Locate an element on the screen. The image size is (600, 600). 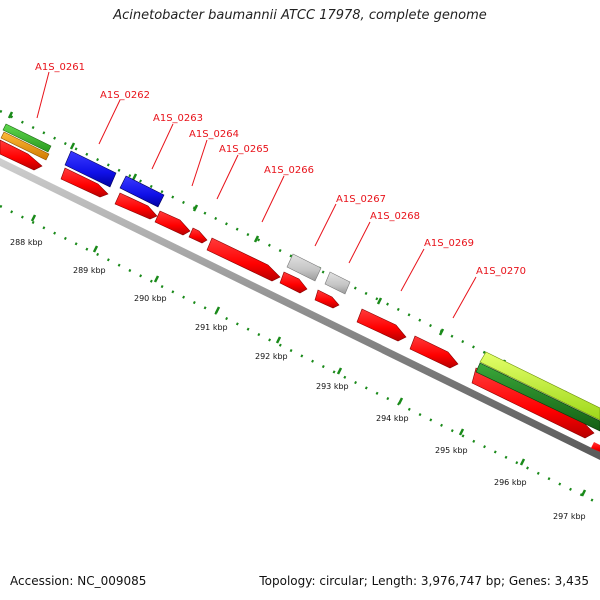
dark-green-feature is located at coordinates (537, 397).